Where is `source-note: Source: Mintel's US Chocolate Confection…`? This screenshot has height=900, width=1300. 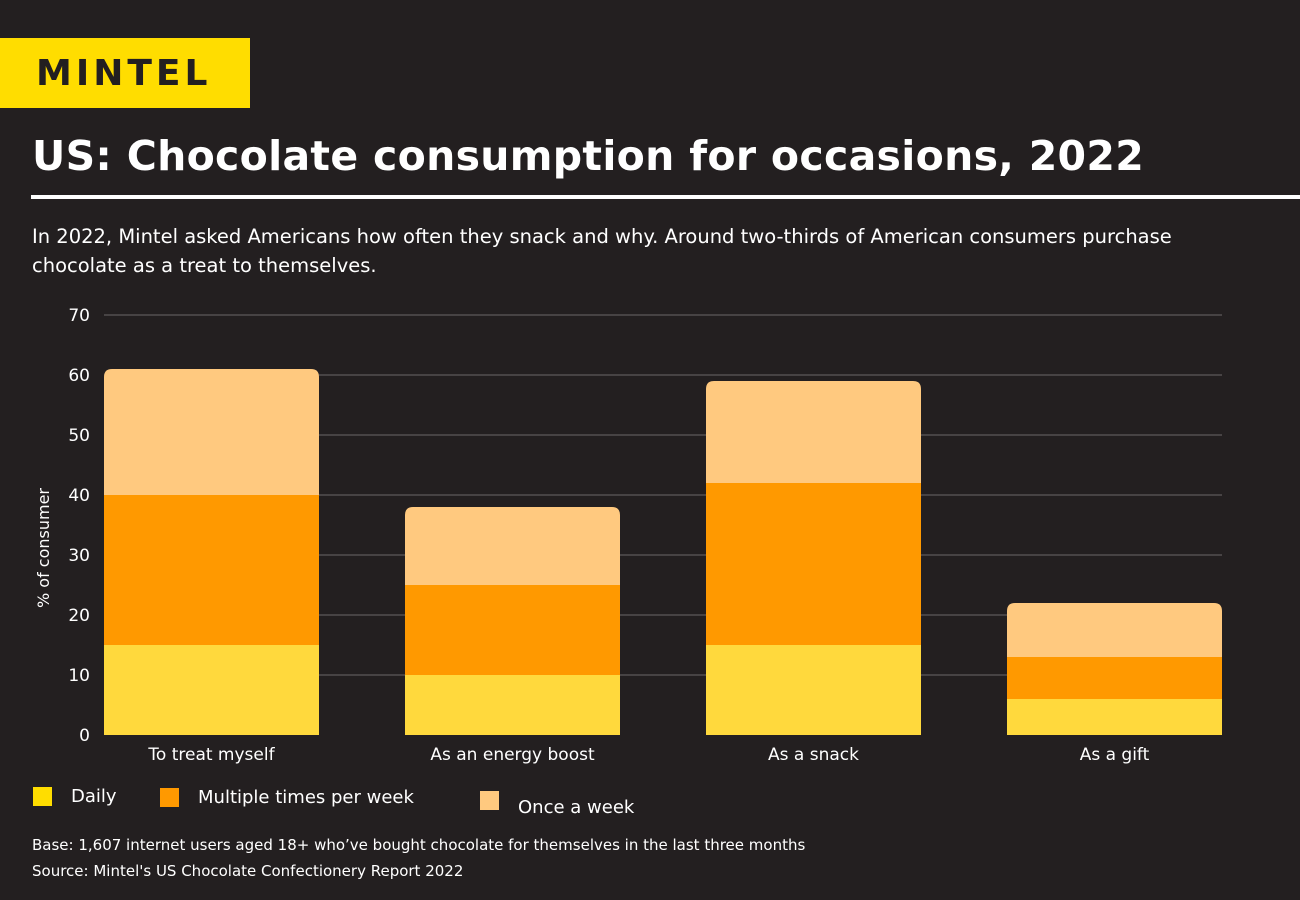 source-note: Source: Mintel's US Chocolate Confection… is located at coordinates (248, 871).